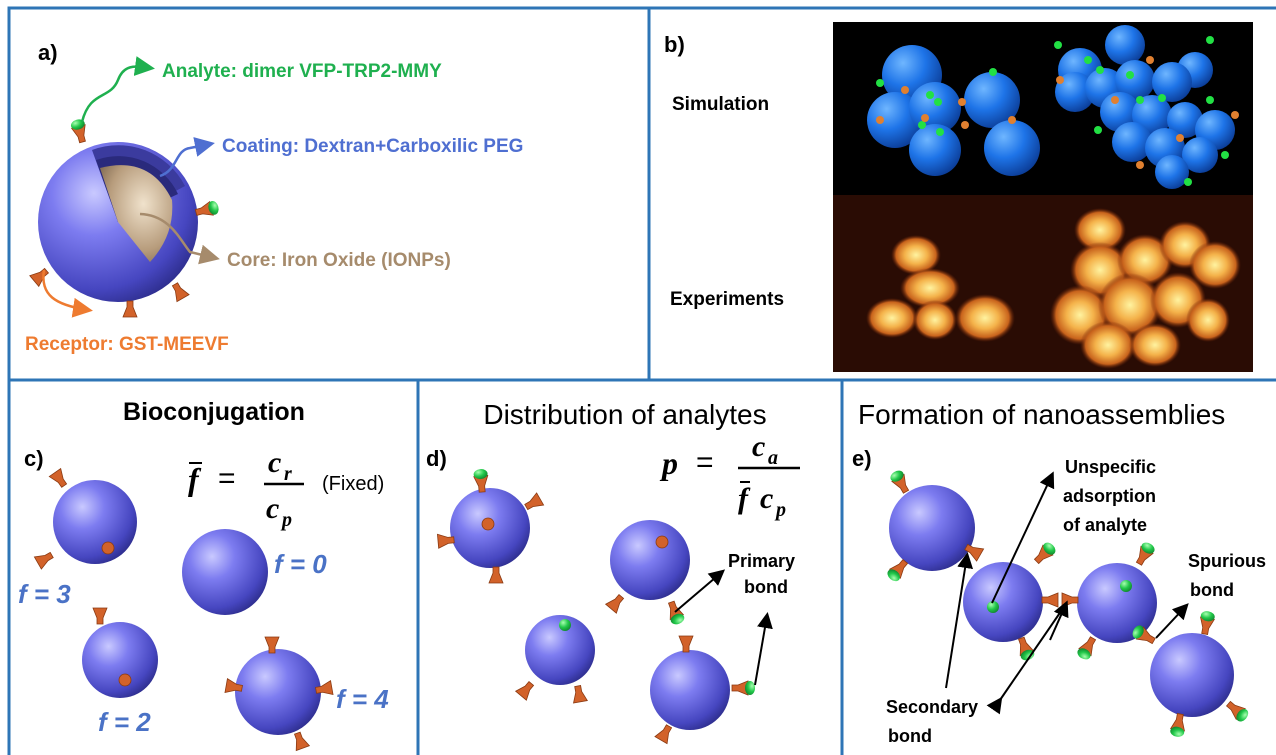  I want to click on panel-e-label: e), so click(862, 458).